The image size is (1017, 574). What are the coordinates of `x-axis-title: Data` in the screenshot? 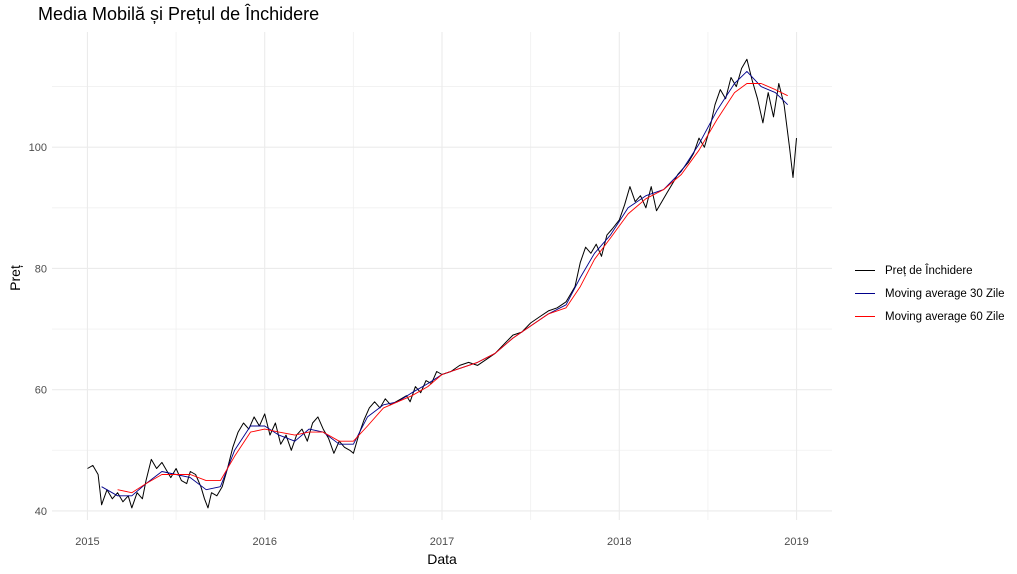 It's located at (442, 559).